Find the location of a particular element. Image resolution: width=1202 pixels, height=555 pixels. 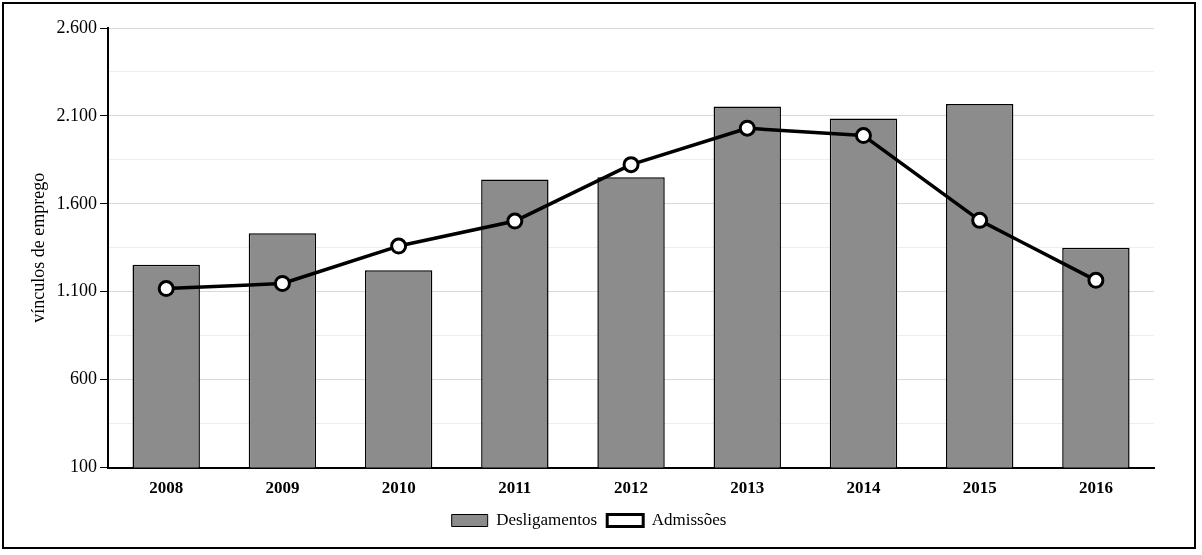

x-tick-label: 2009 is located at coordinates (282, 488).